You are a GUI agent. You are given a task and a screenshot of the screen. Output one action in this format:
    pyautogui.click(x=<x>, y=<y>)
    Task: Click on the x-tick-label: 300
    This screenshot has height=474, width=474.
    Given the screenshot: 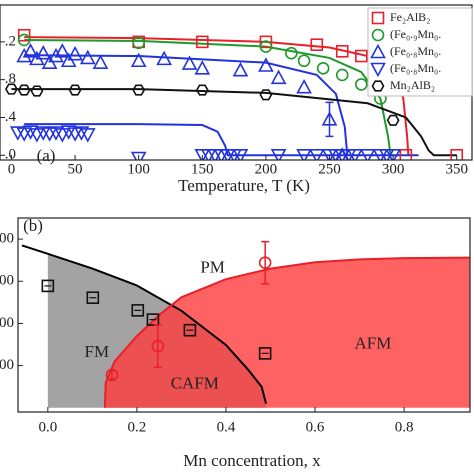 What is the action you would take?
    pyautogui.click(x=393, y=169)
    